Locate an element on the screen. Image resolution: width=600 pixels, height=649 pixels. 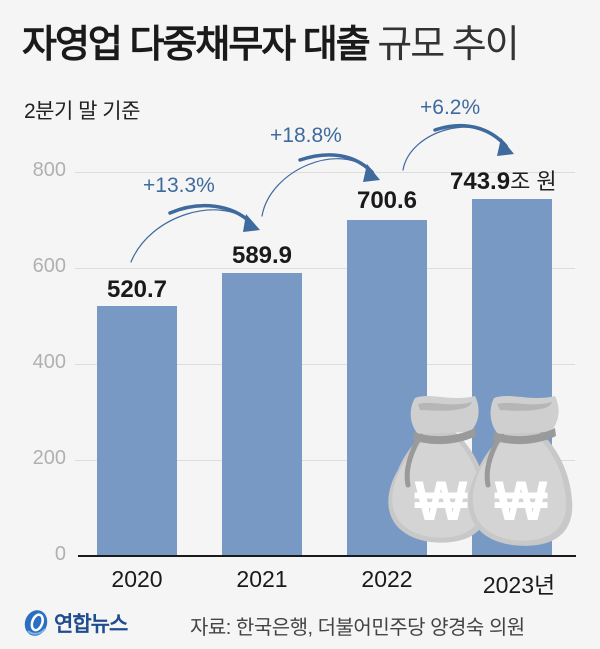
value-label-2023: 743.9조 원 is located at coordinates (520, 180).